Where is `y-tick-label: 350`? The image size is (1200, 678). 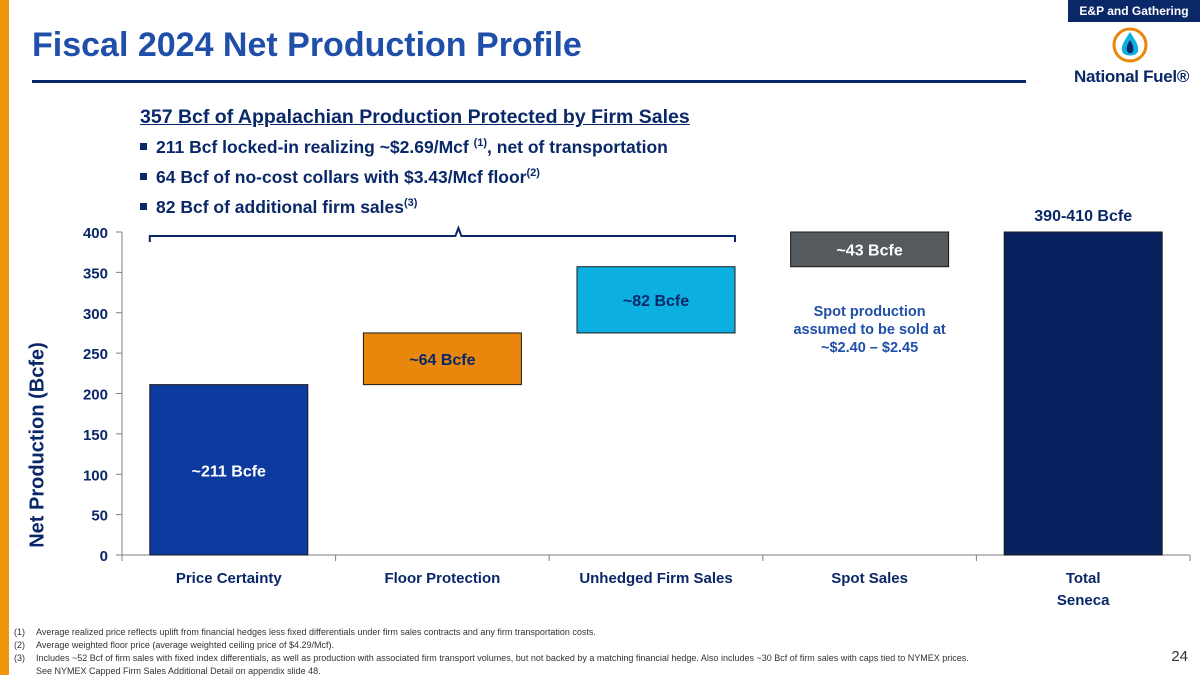 y-tick-label: 350 is located at coordinates (95, 273).